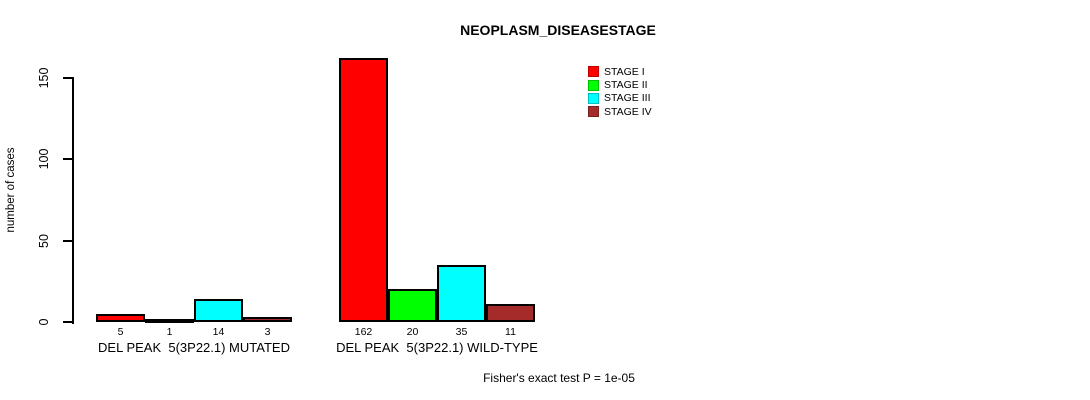  I want to click on legend-label-stage-iv: STAGE IV, so click(628, 111).